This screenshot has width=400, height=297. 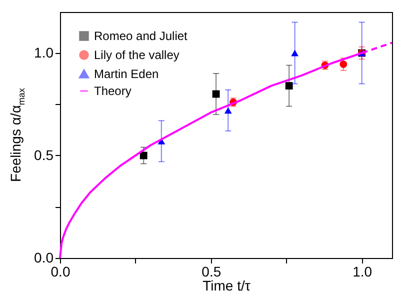 I want to click on legend-label: Theory, so click(x=113, y=91).